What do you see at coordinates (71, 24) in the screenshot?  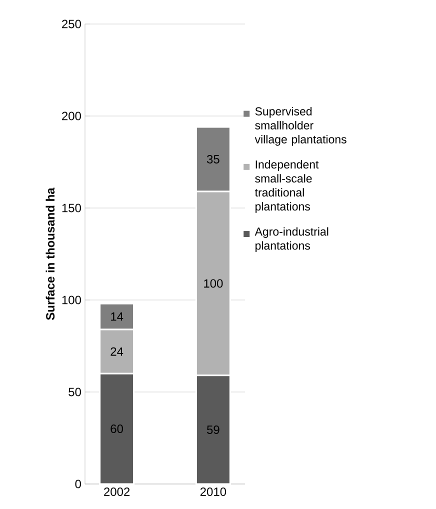 I see `y-tick-label: 250` at bounding box center [71, 24].